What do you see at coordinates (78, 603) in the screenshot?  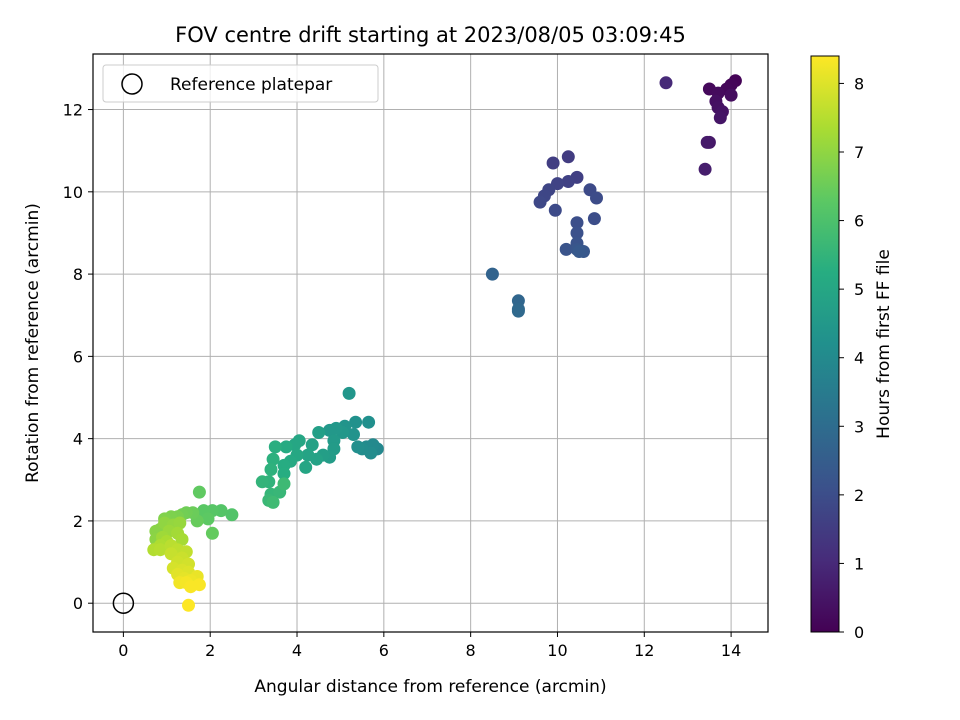 I see `y-tick-label: 0` at bounding box center [78, 603].